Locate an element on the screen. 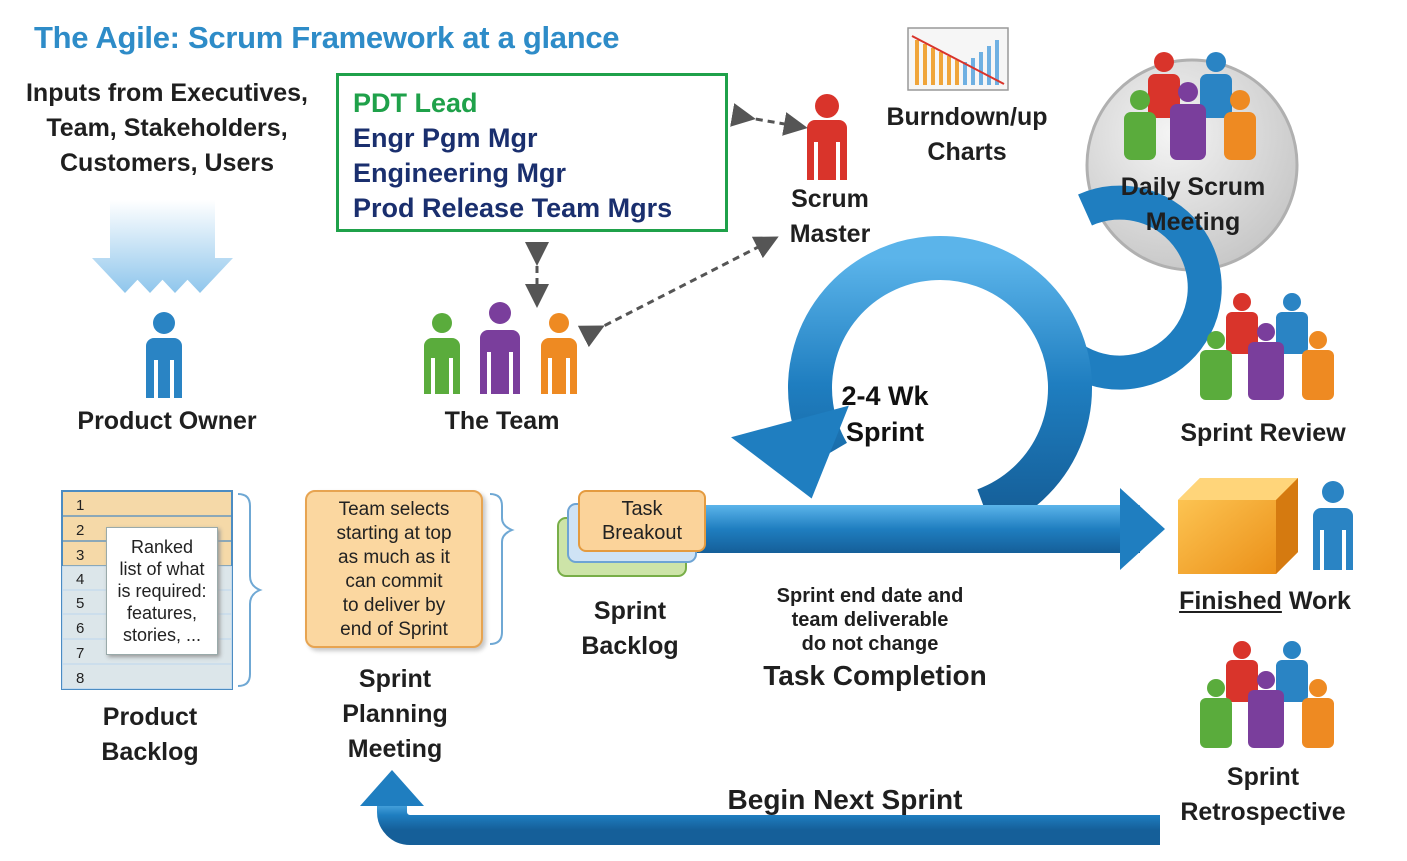 The image size is (1407, 861). retrospective-people-icon is located at coordinates (1267, 694).